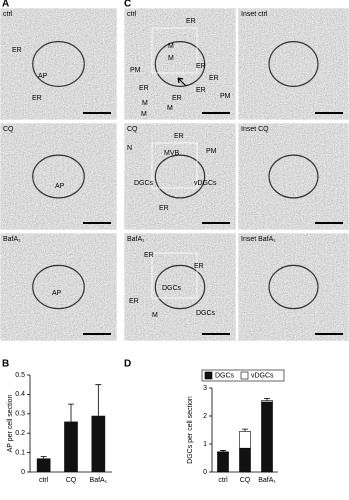 The height and width of the screenshot is (500, 349). I want to click on y-axis-label: DGCs per cell section, so click(190, 430).